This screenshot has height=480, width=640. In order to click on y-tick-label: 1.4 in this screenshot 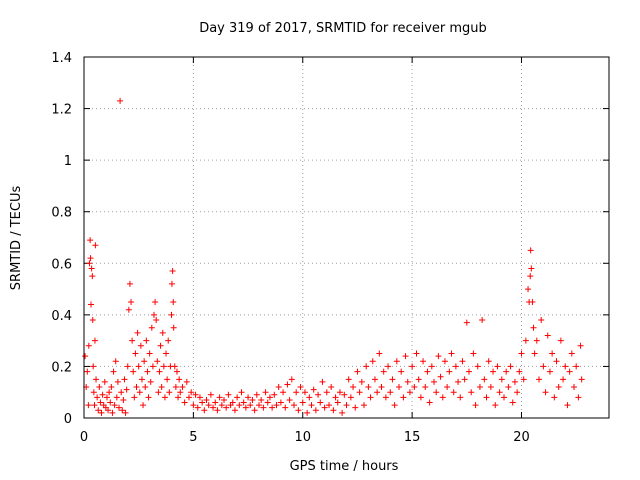, I will do `click(61, 58)`.